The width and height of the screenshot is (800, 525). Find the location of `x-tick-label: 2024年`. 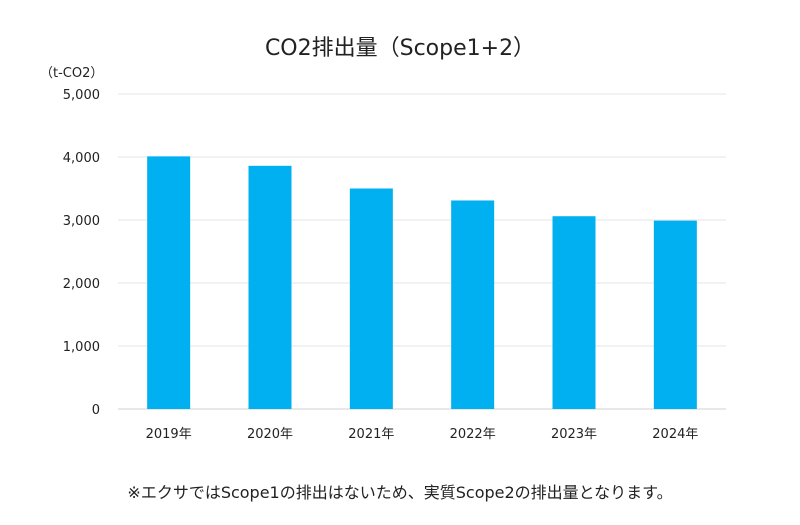

x-tick-label: 2024年 is located at coordinates (675, 434).